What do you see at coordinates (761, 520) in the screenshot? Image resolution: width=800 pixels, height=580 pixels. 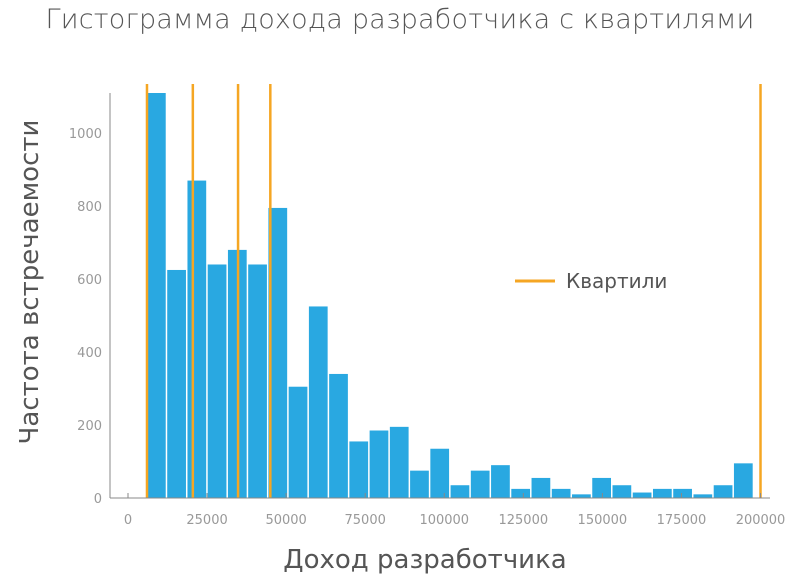 I see `x-tick-label-200000: 200000` at bounding box center [761, 520].